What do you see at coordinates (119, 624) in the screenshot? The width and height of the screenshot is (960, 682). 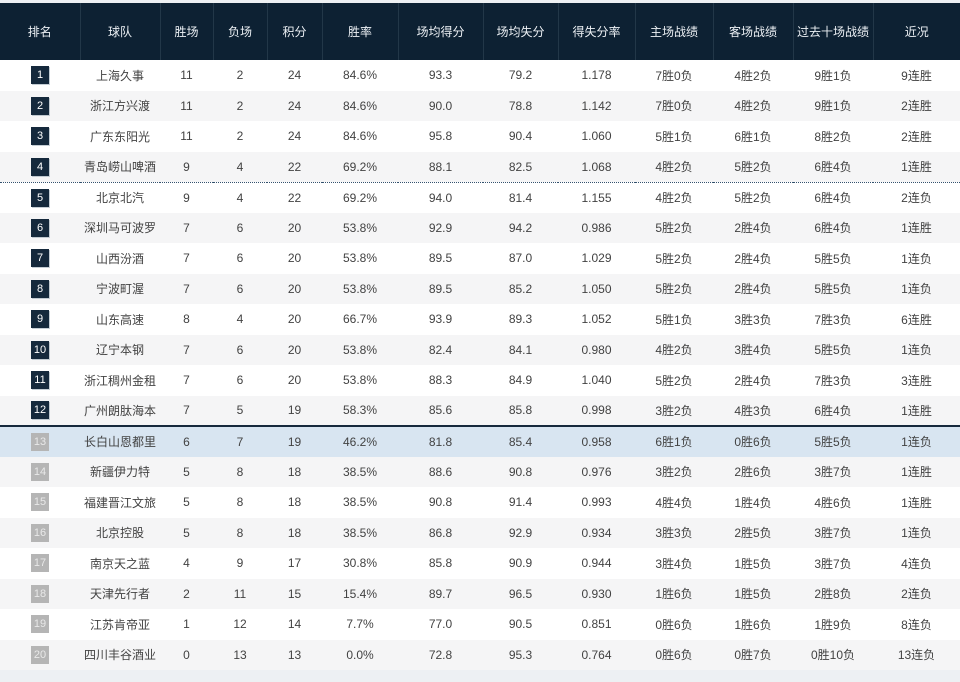 I see `cell-team: 江苏肯帝亚` at bounding box center [119, 624].